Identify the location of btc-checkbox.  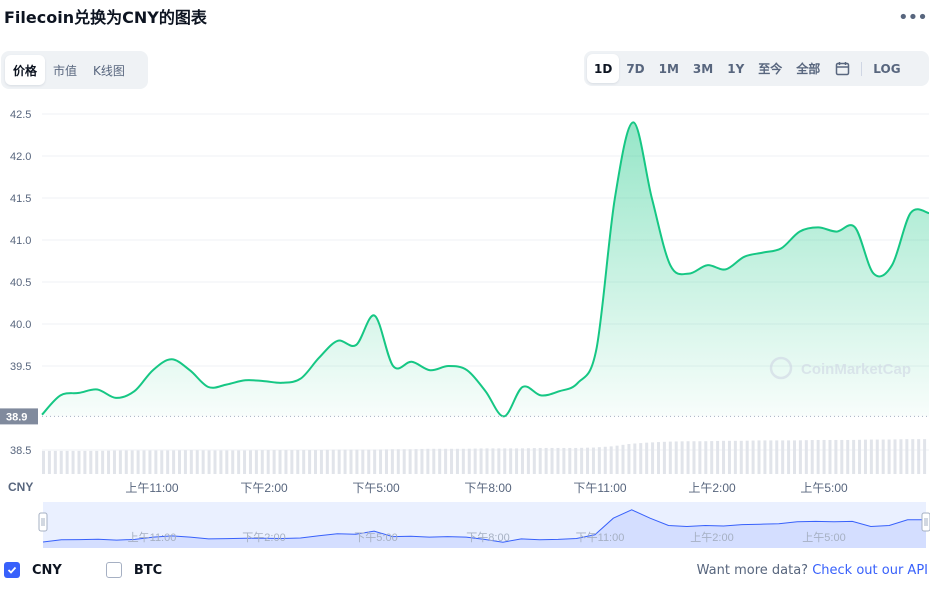
(113, 570).